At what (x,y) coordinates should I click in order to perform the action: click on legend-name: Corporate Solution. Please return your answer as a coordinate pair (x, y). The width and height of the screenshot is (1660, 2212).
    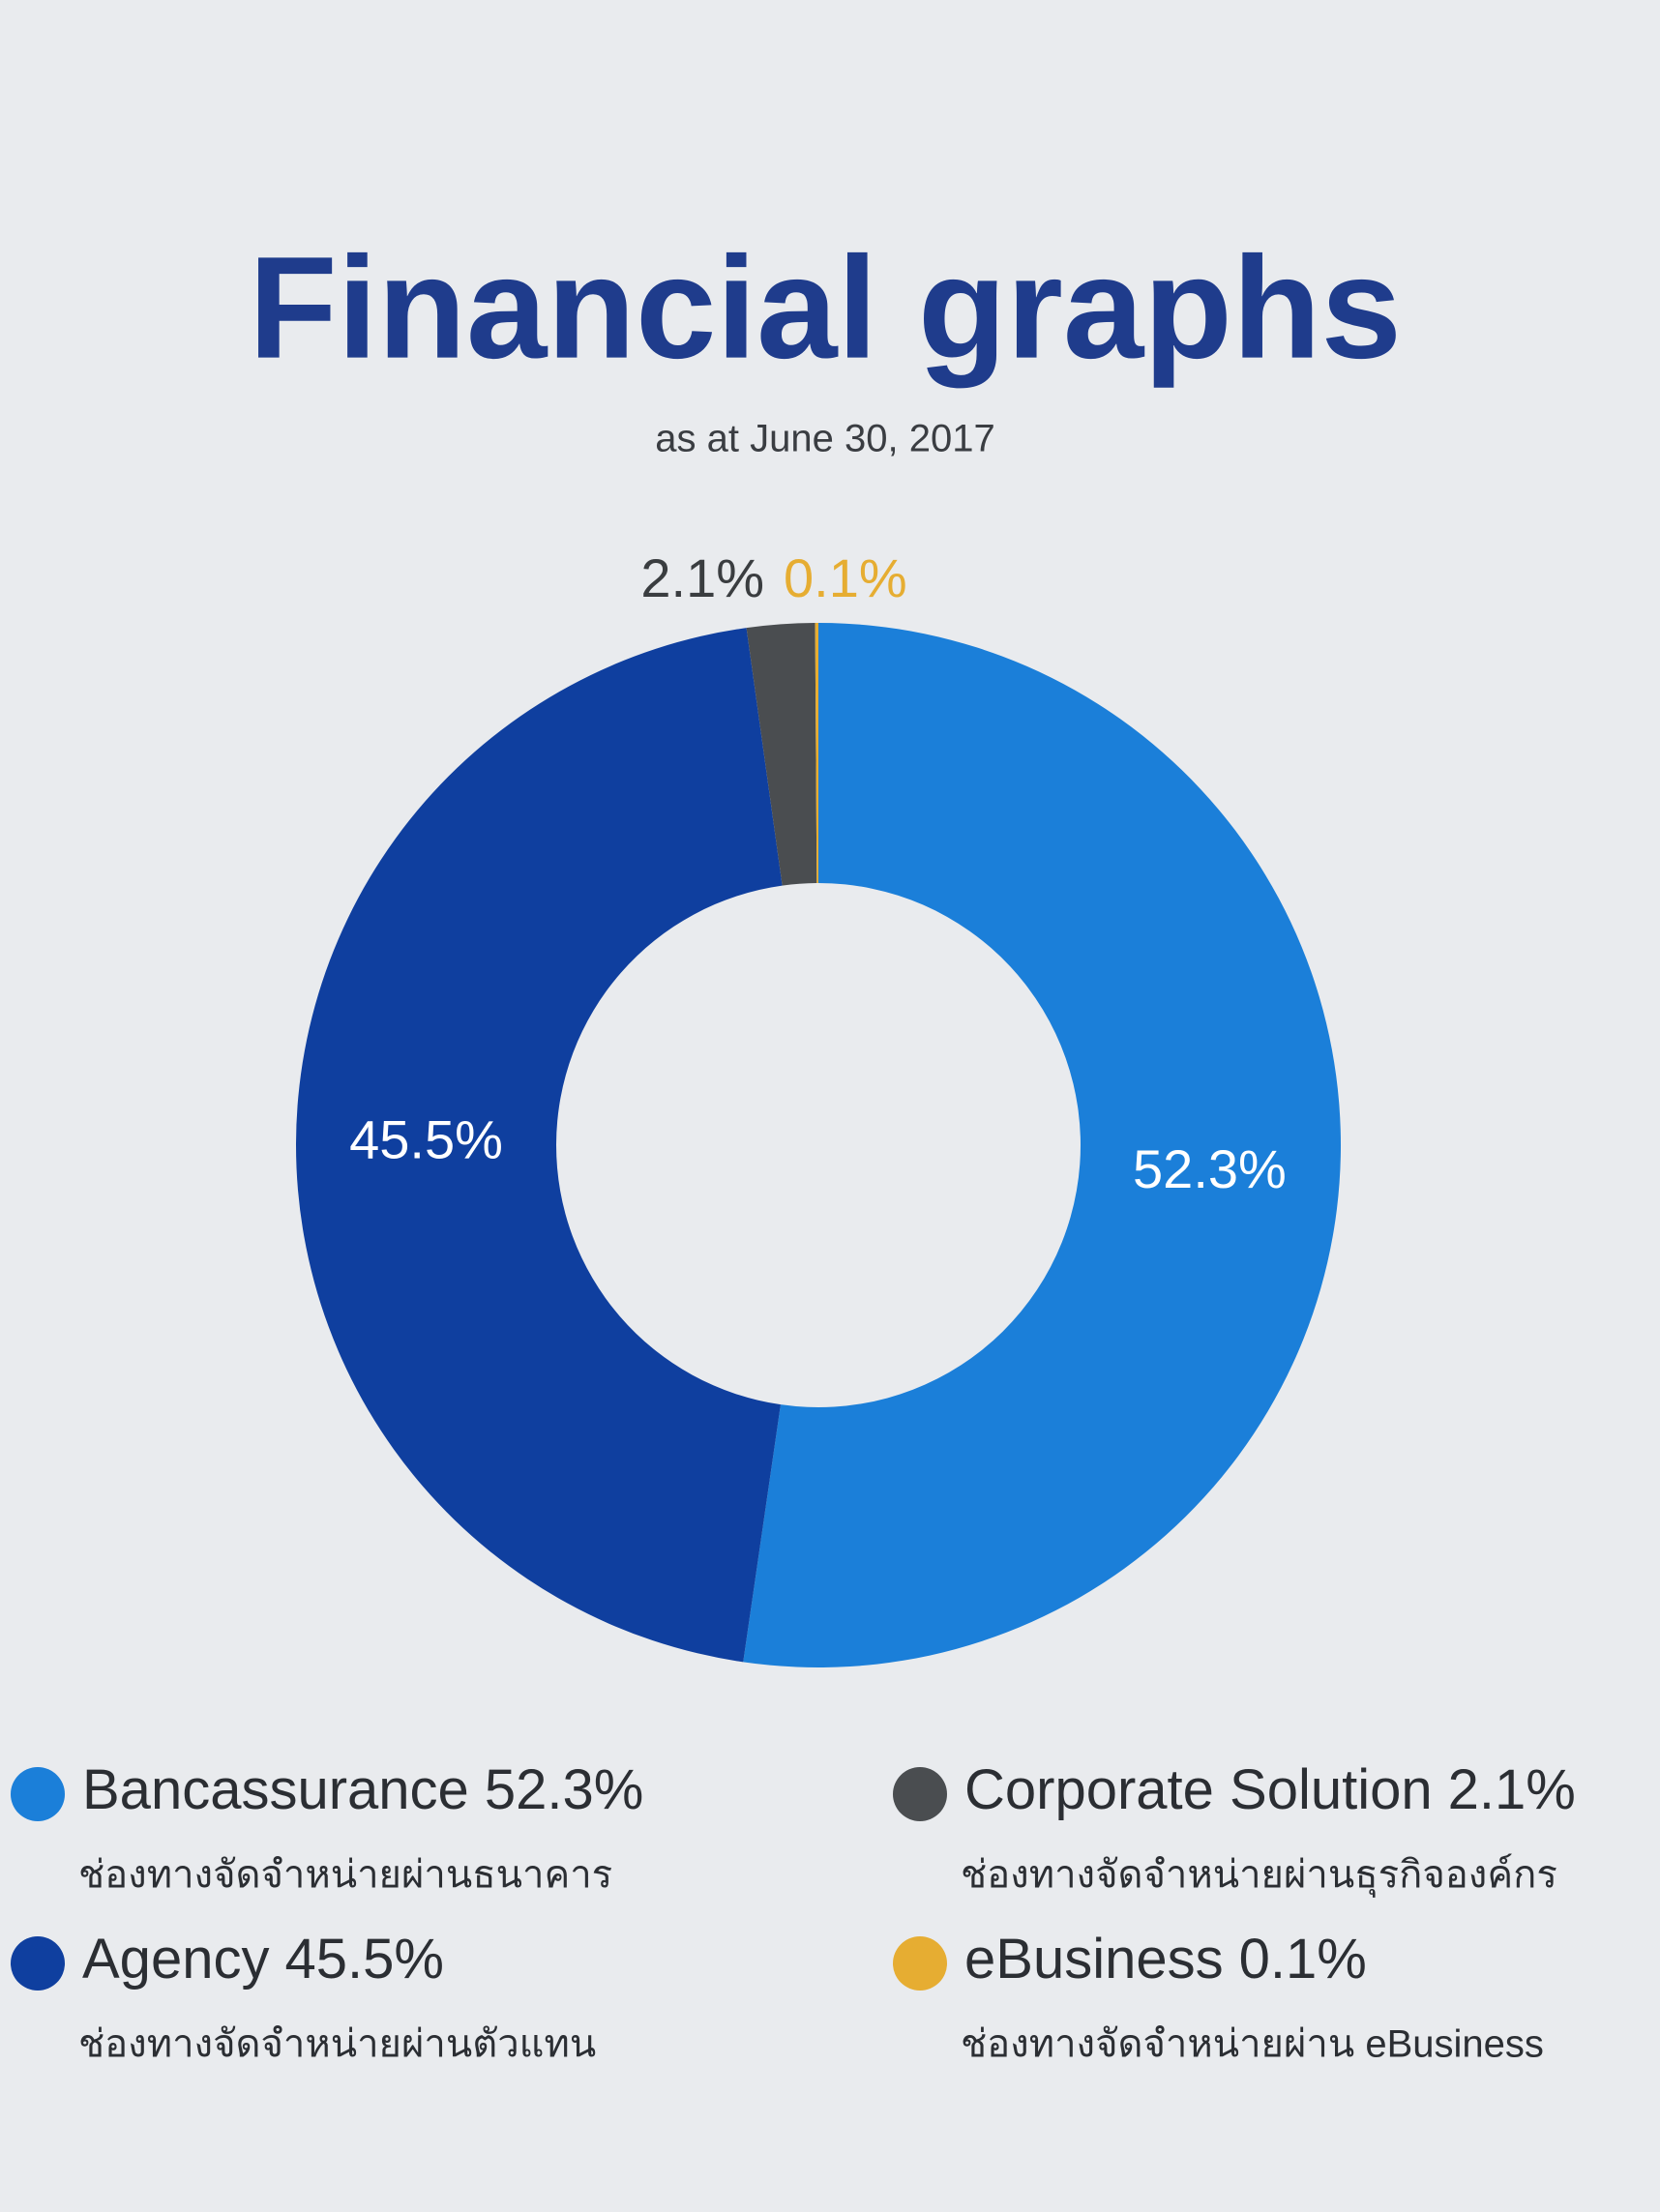
    Looking at the image, I should click on (1198, 1790).